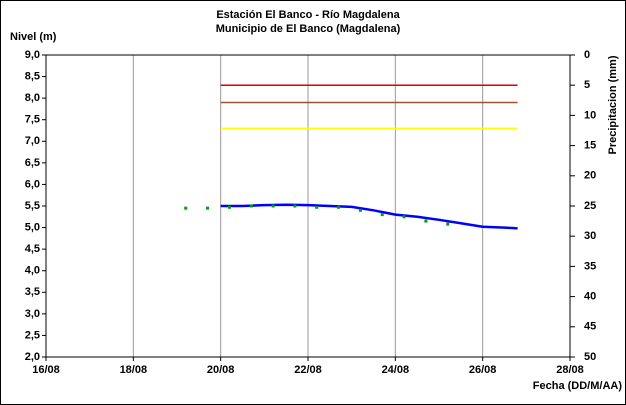 This screenshot has width=626, height=405. I want to click on y-tick-label: 2,5, so click(32, 335).